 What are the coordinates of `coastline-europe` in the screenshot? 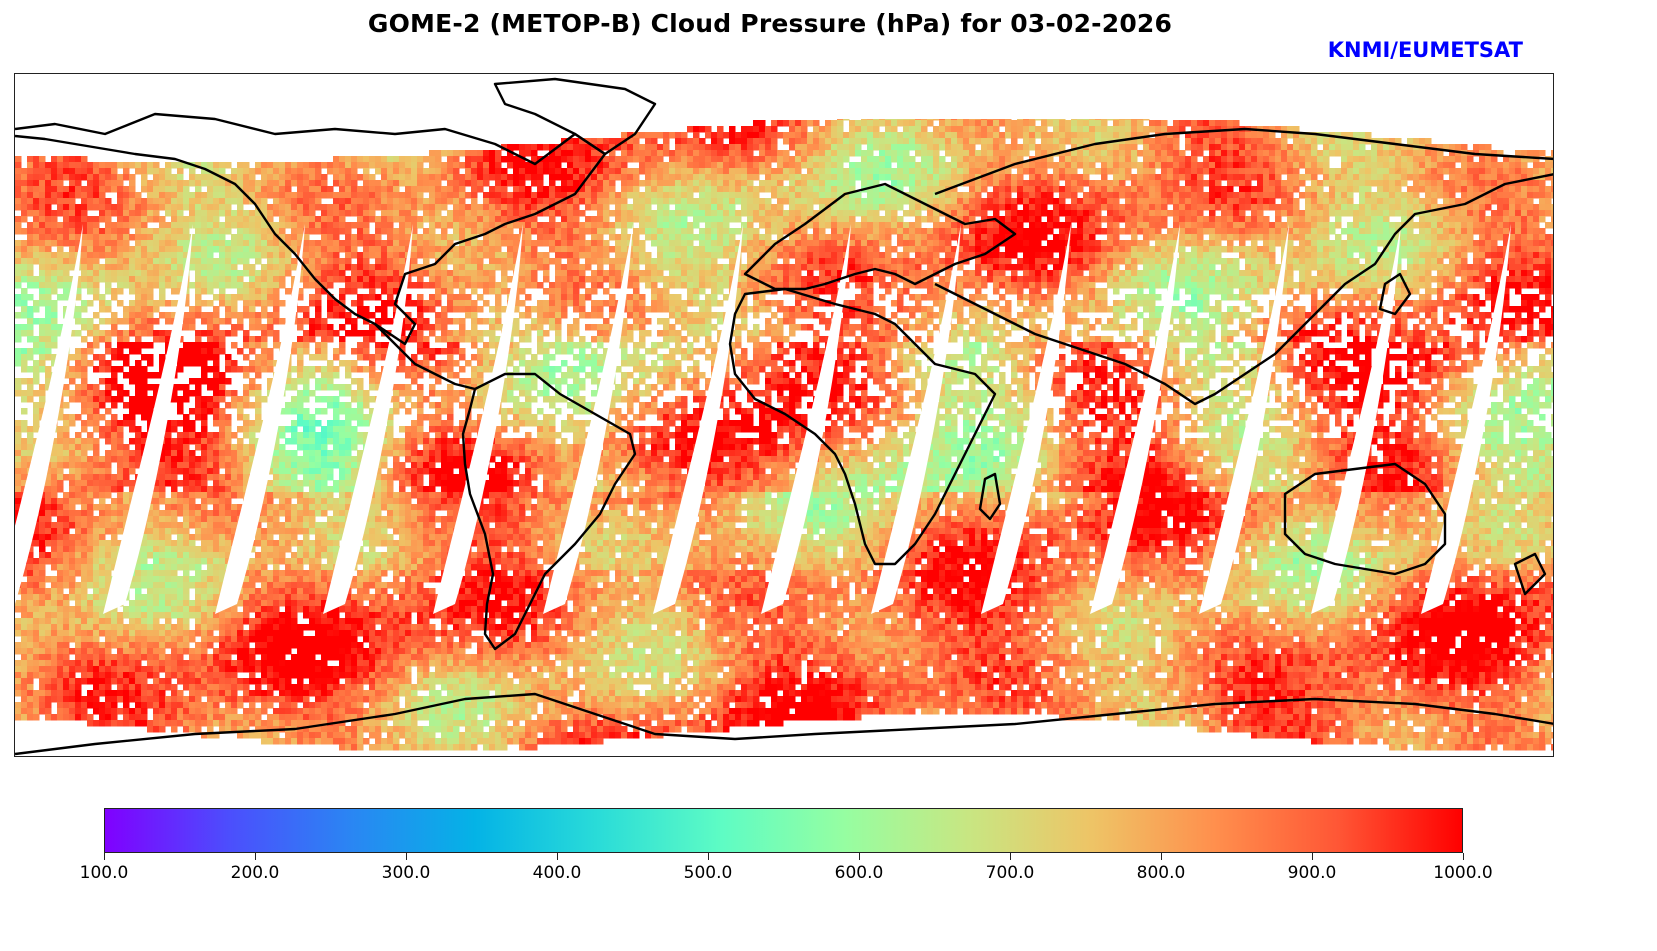 It's located at (880, 236).